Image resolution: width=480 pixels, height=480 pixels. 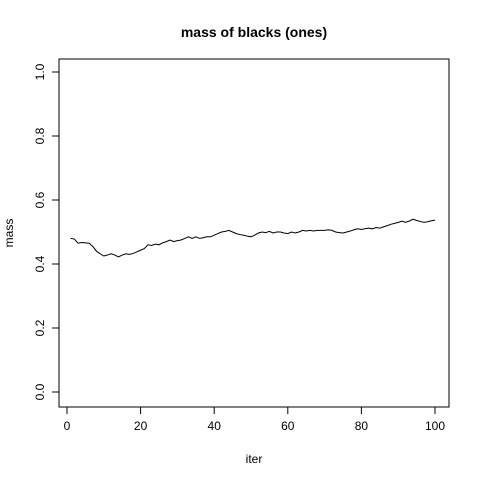 What do you see at coordinates (215, 426) in the screenshot?
I see `x-tick-label: 40` at bounding box center [215, 426].